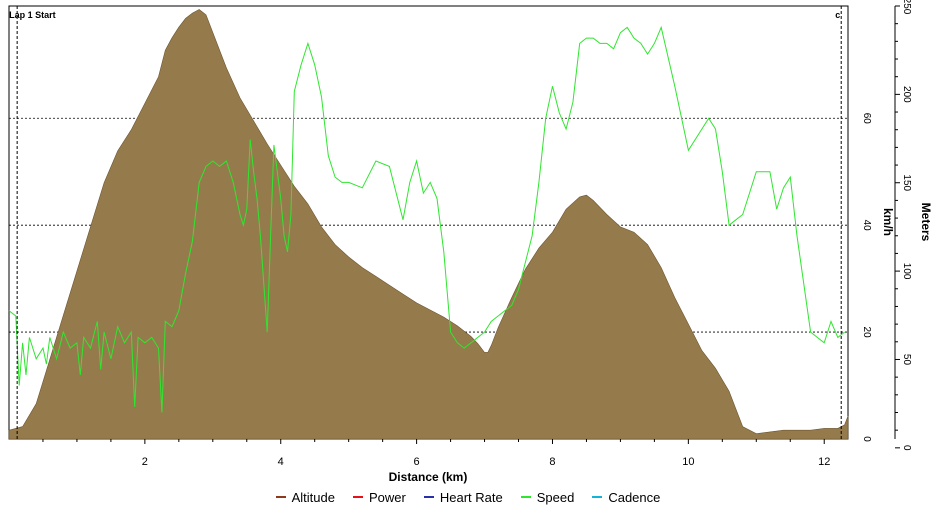 The width and height of the screenshot is (936, 514). I want to click on legend-label: Altitude, so click(313, 497).